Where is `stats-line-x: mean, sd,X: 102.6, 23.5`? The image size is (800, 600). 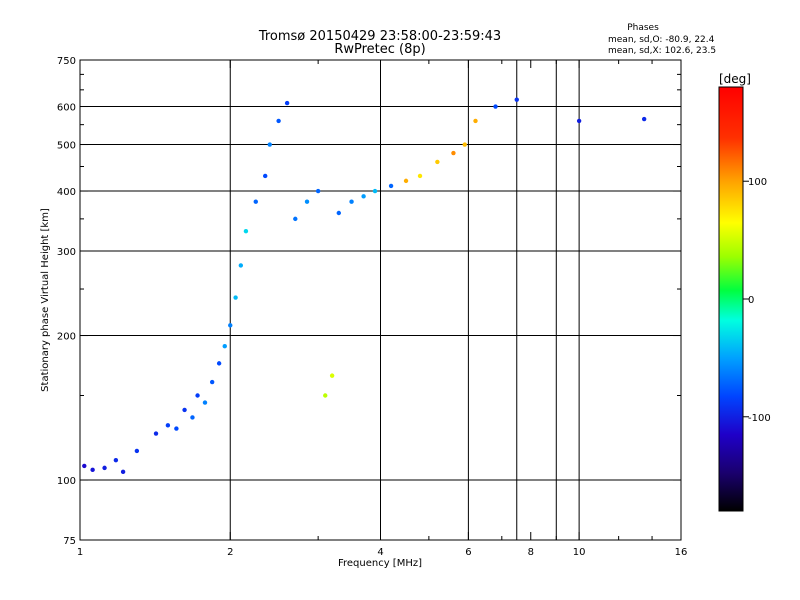 stats-line-x: mean, sd,X: 102.6, 23.5 is located at coordinates (662, 51).